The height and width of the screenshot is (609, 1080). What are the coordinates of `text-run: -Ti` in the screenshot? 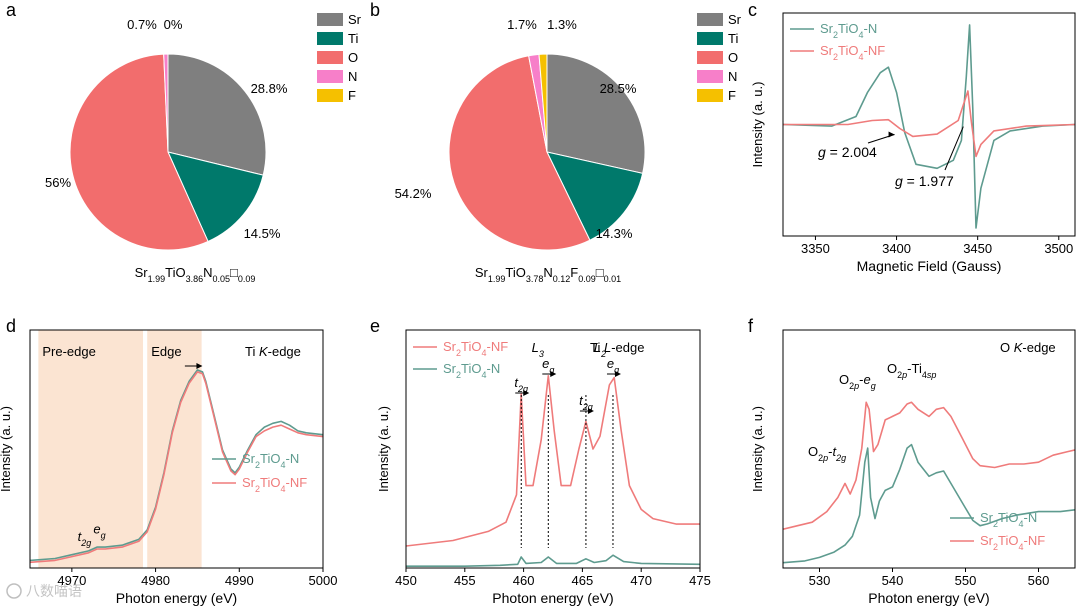 It's located at (914, 368).